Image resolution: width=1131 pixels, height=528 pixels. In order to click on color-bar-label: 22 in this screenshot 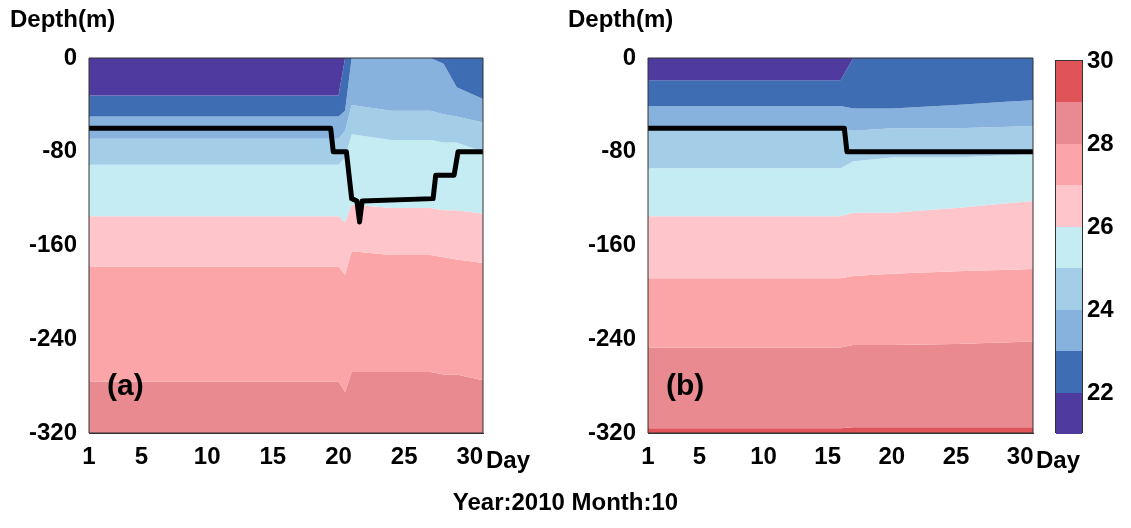, I will do `click(1100, 391)`.